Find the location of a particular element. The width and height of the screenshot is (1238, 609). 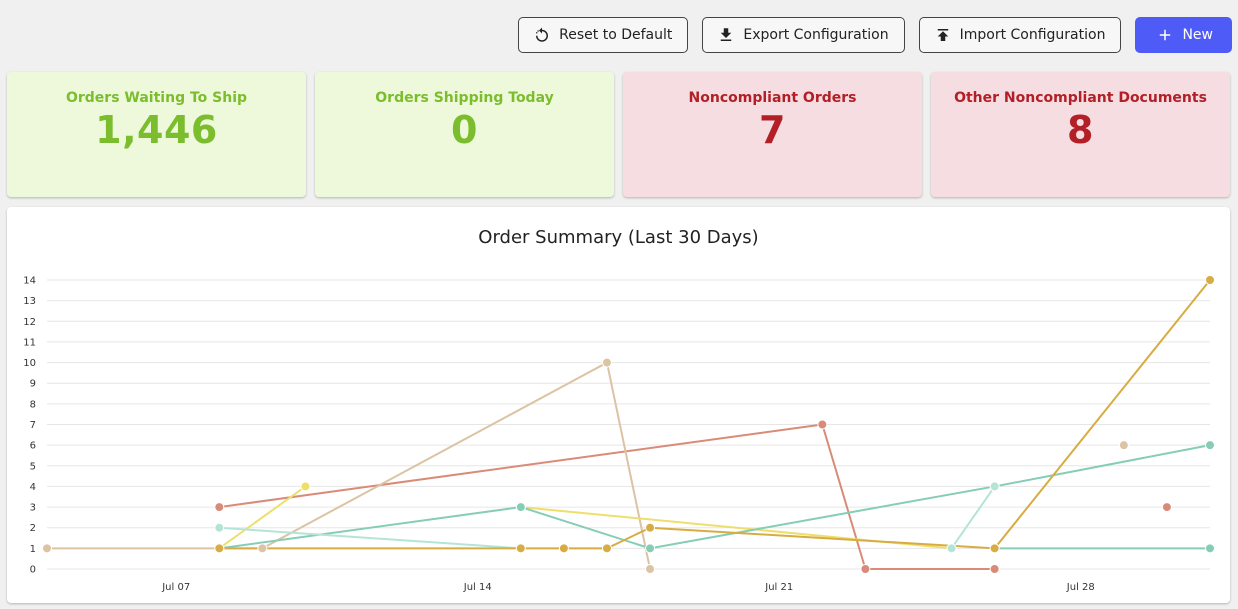

orders-shipping-today-card: Orders Shipping Today 0 is located at coordinates (464, 134).